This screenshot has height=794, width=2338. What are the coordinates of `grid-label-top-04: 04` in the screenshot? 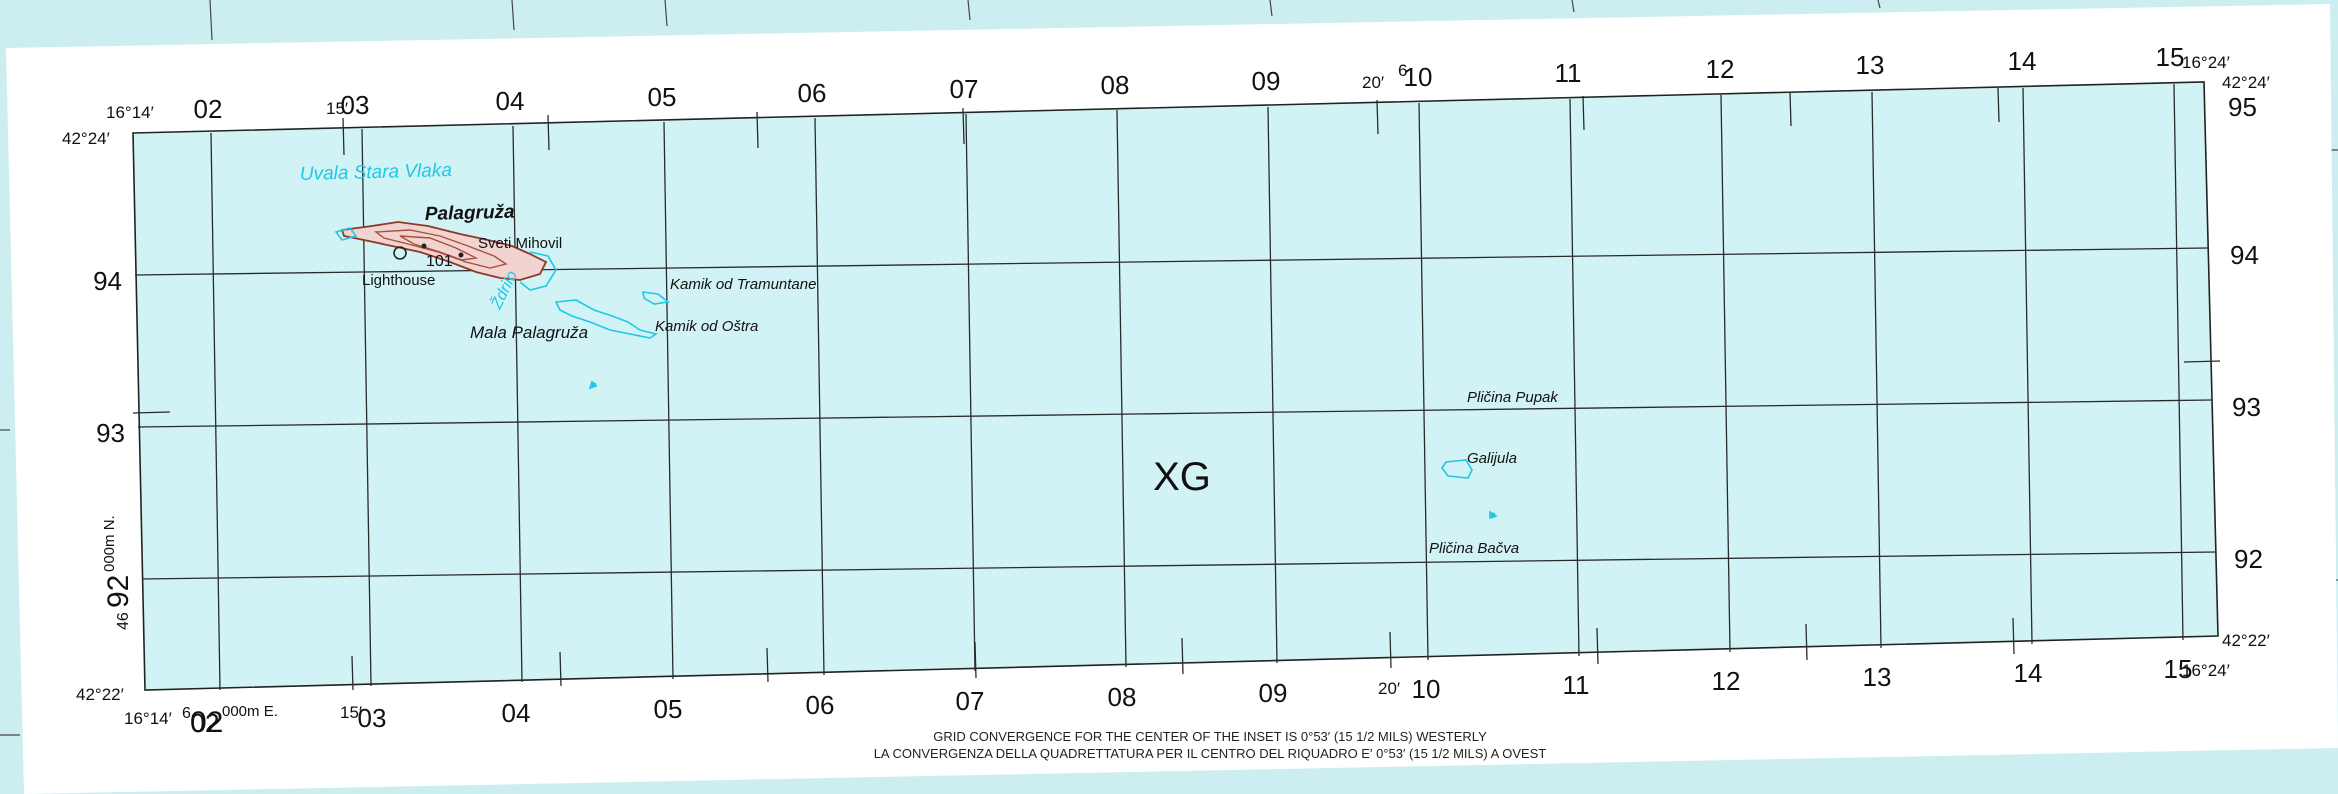 It's located at (510, 101).